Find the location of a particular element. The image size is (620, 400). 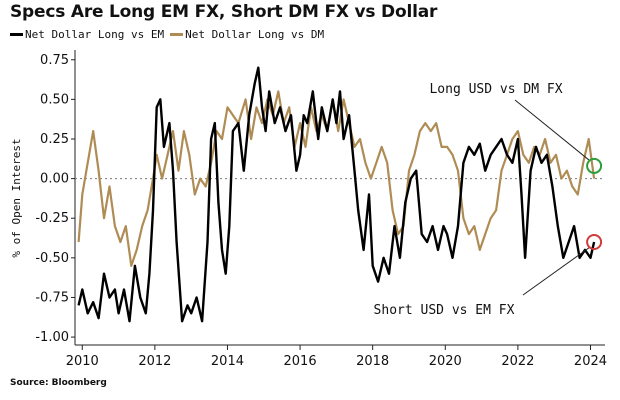

legend-item-dm: Net Dollar Long vs DM is located at coordinates (247, 34).